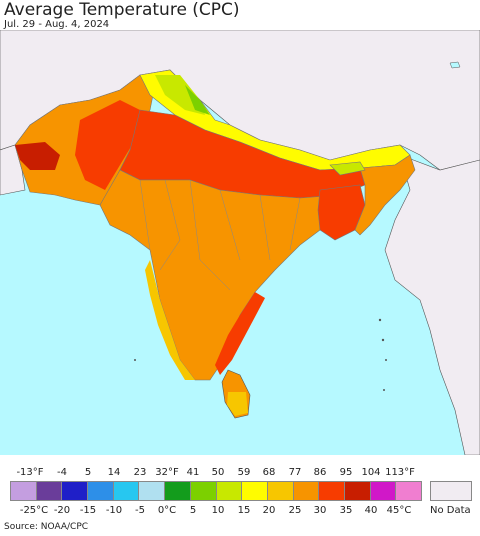  What do you see at coordinates (295, 472) in the screenshot?
I see `legend-f-label: 77` at bounding box center [295, 472].